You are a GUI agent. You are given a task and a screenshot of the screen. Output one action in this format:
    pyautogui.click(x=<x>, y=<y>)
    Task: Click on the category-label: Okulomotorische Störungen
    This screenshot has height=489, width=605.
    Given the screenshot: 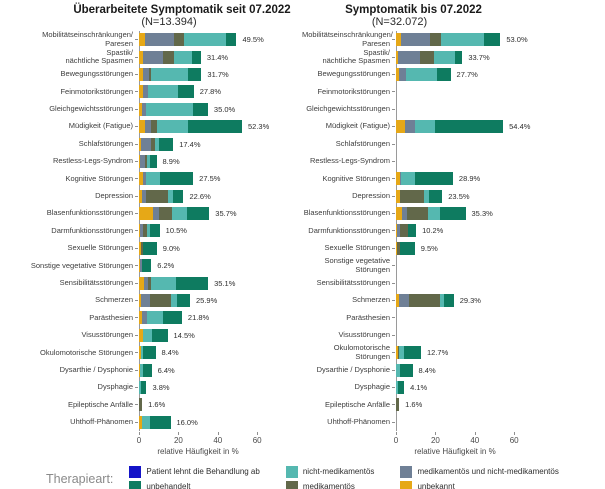 What is the action you would take?
    pyautogui.click(x=86, y=352)
    